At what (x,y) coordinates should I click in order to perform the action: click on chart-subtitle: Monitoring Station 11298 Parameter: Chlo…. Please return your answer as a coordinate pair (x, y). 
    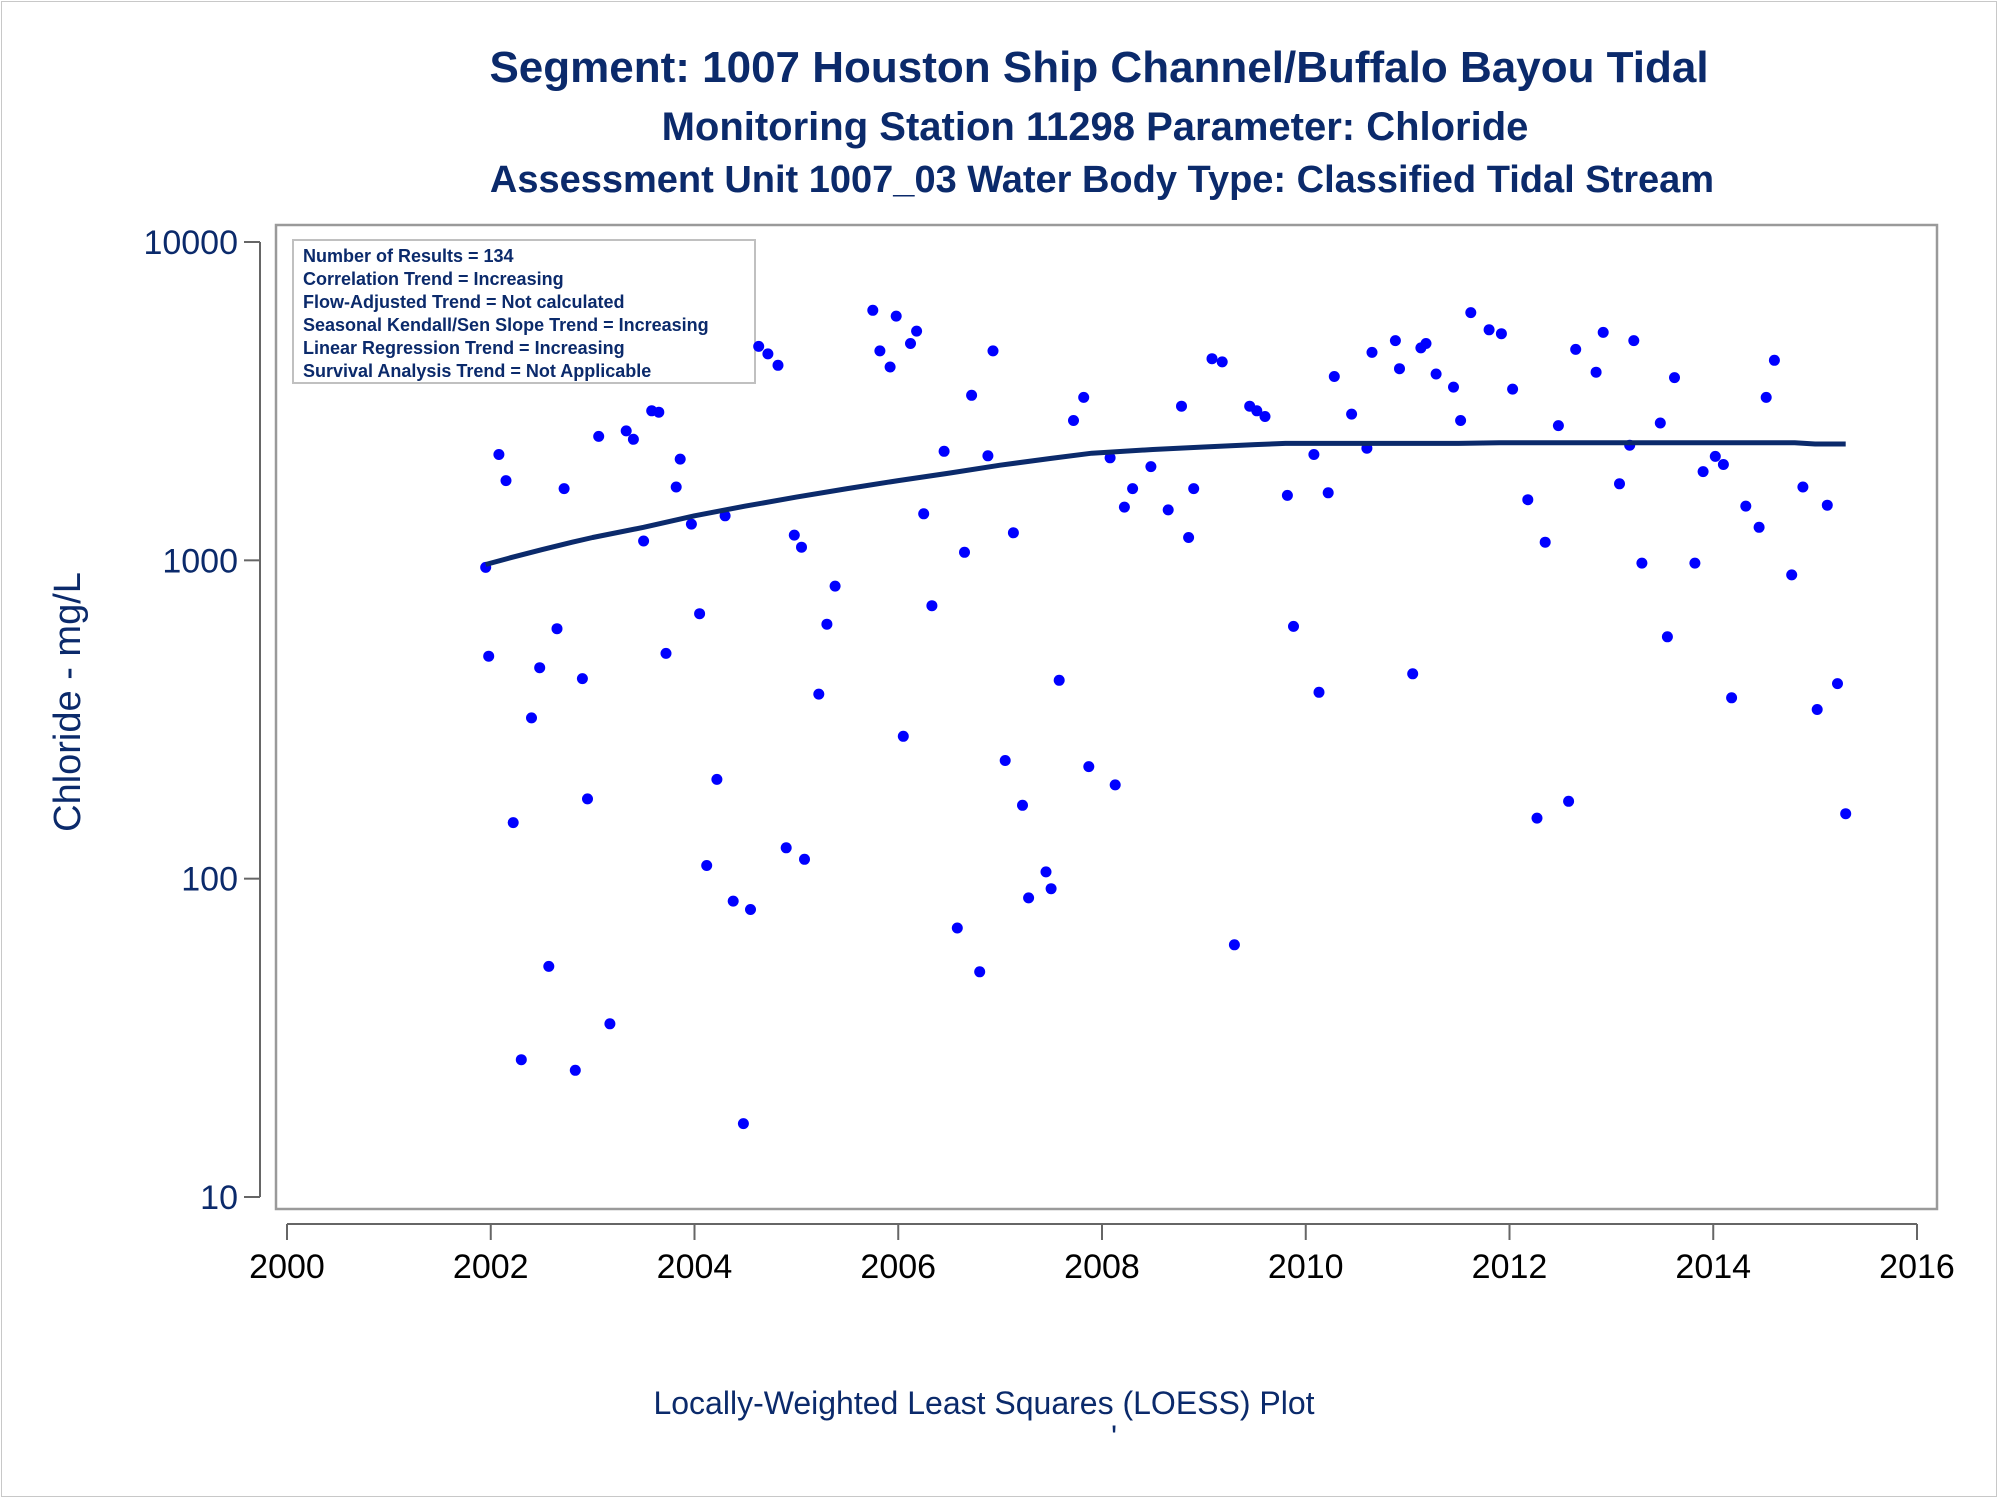
    Looking at the image, I should click on (1095, 127).